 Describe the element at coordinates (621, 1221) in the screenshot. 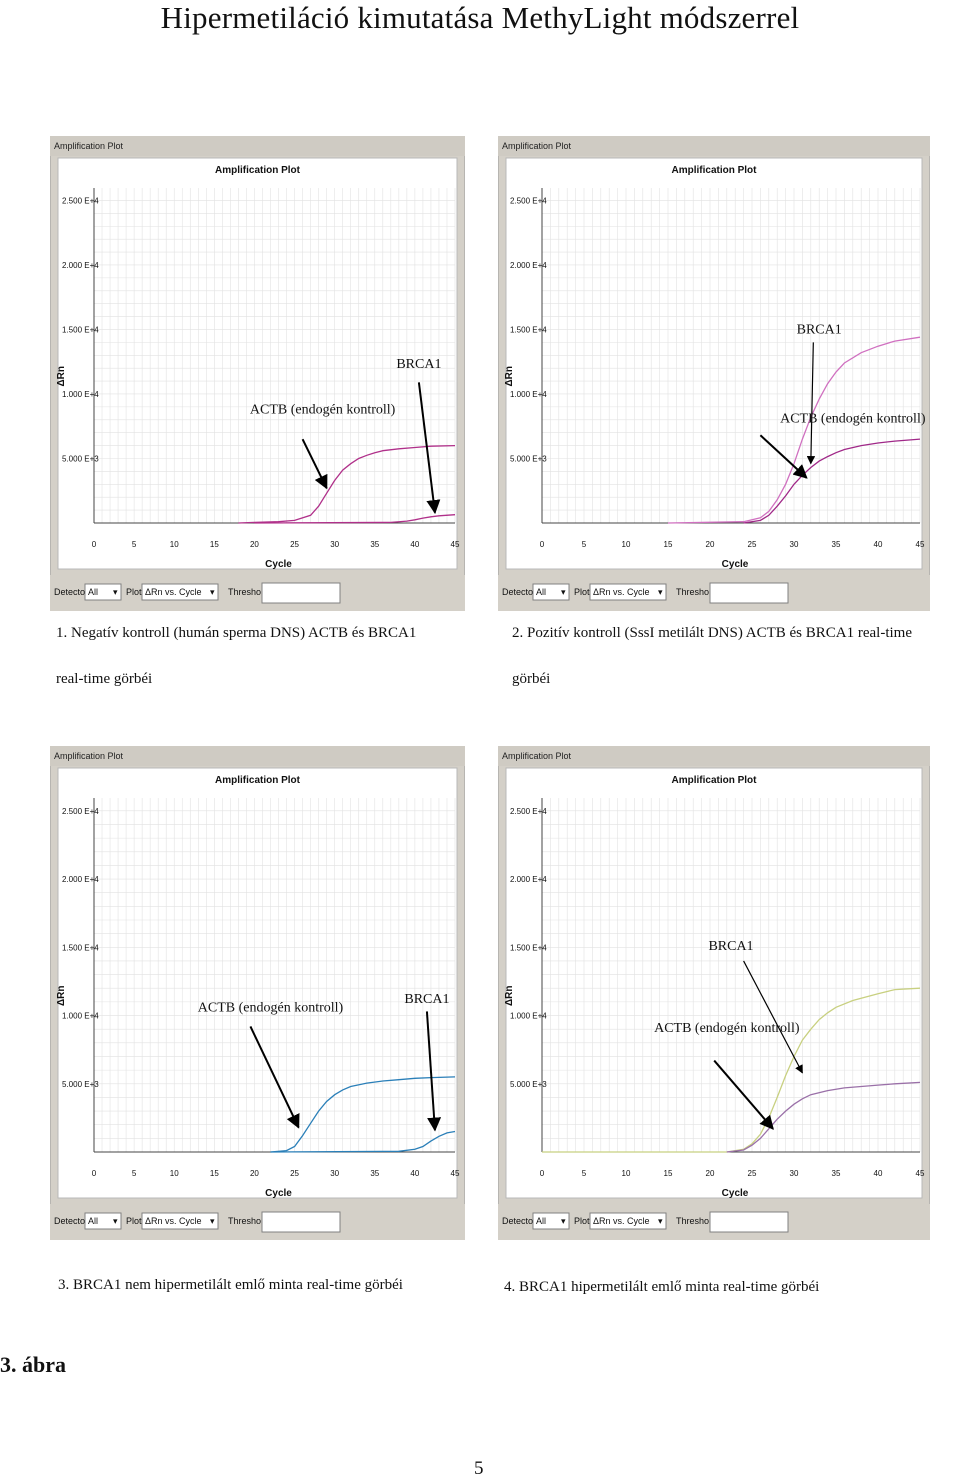

I see `chart4-plot-value: ΔRn vs. Cycle` at that location.